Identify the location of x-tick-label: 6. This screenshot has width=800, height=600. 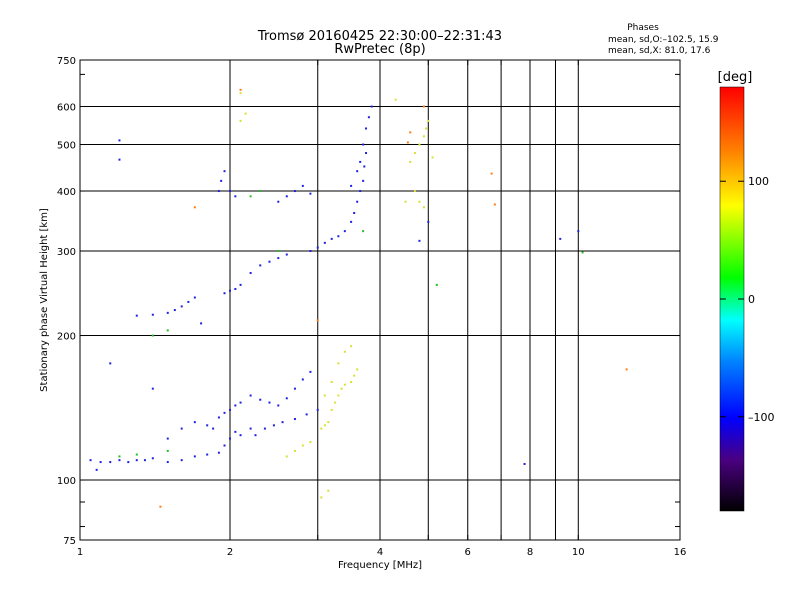
(468, 552).